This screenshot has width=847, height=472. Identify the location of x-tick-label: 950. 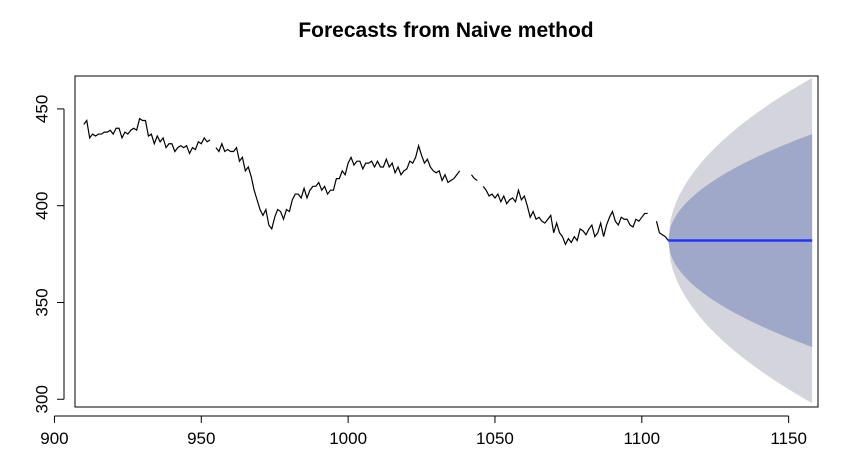
(201, 438).